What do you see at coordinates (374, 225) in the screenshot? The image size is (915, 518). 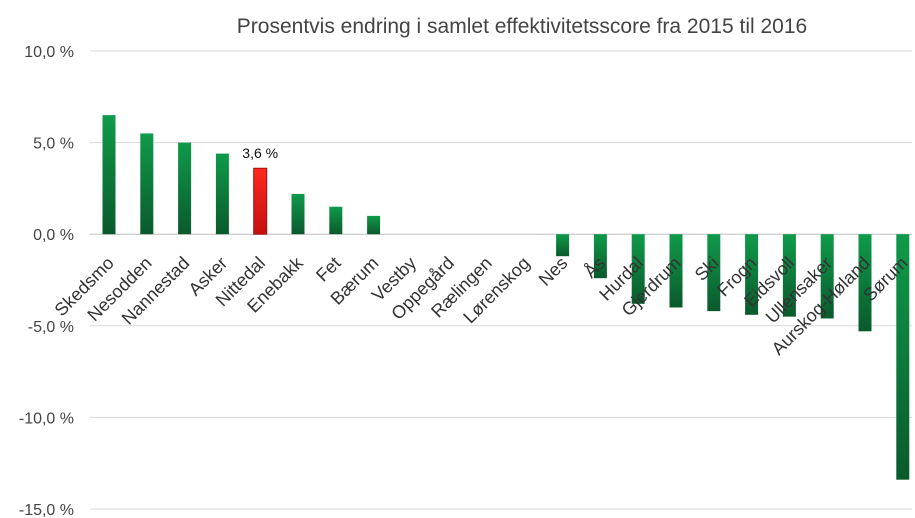 I see `bar-bærum` at bounding box center [374, 225].